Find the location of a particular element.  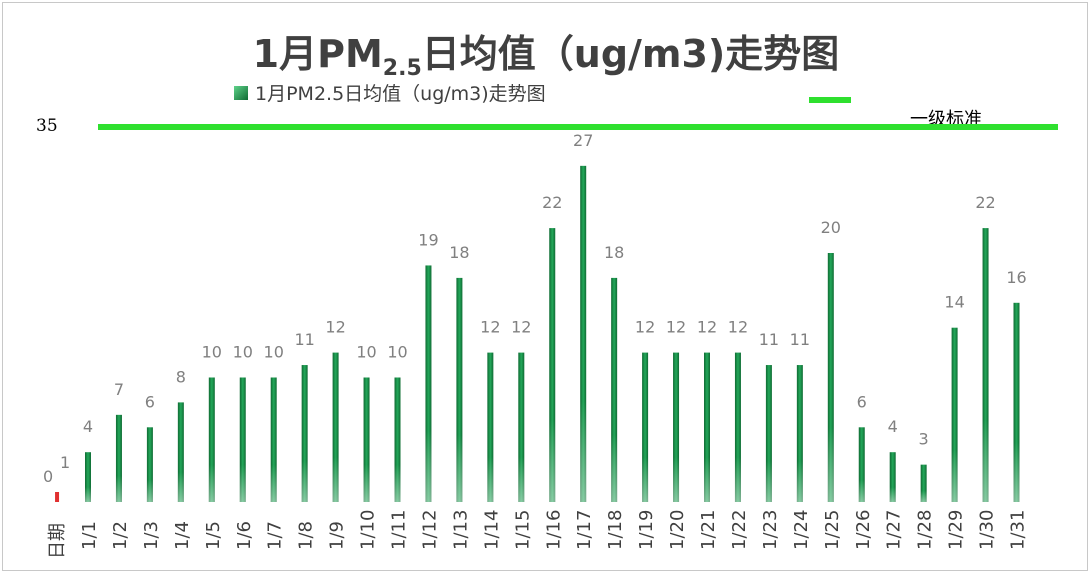

category-label: 1/30 is located at coordinates (987, 530).